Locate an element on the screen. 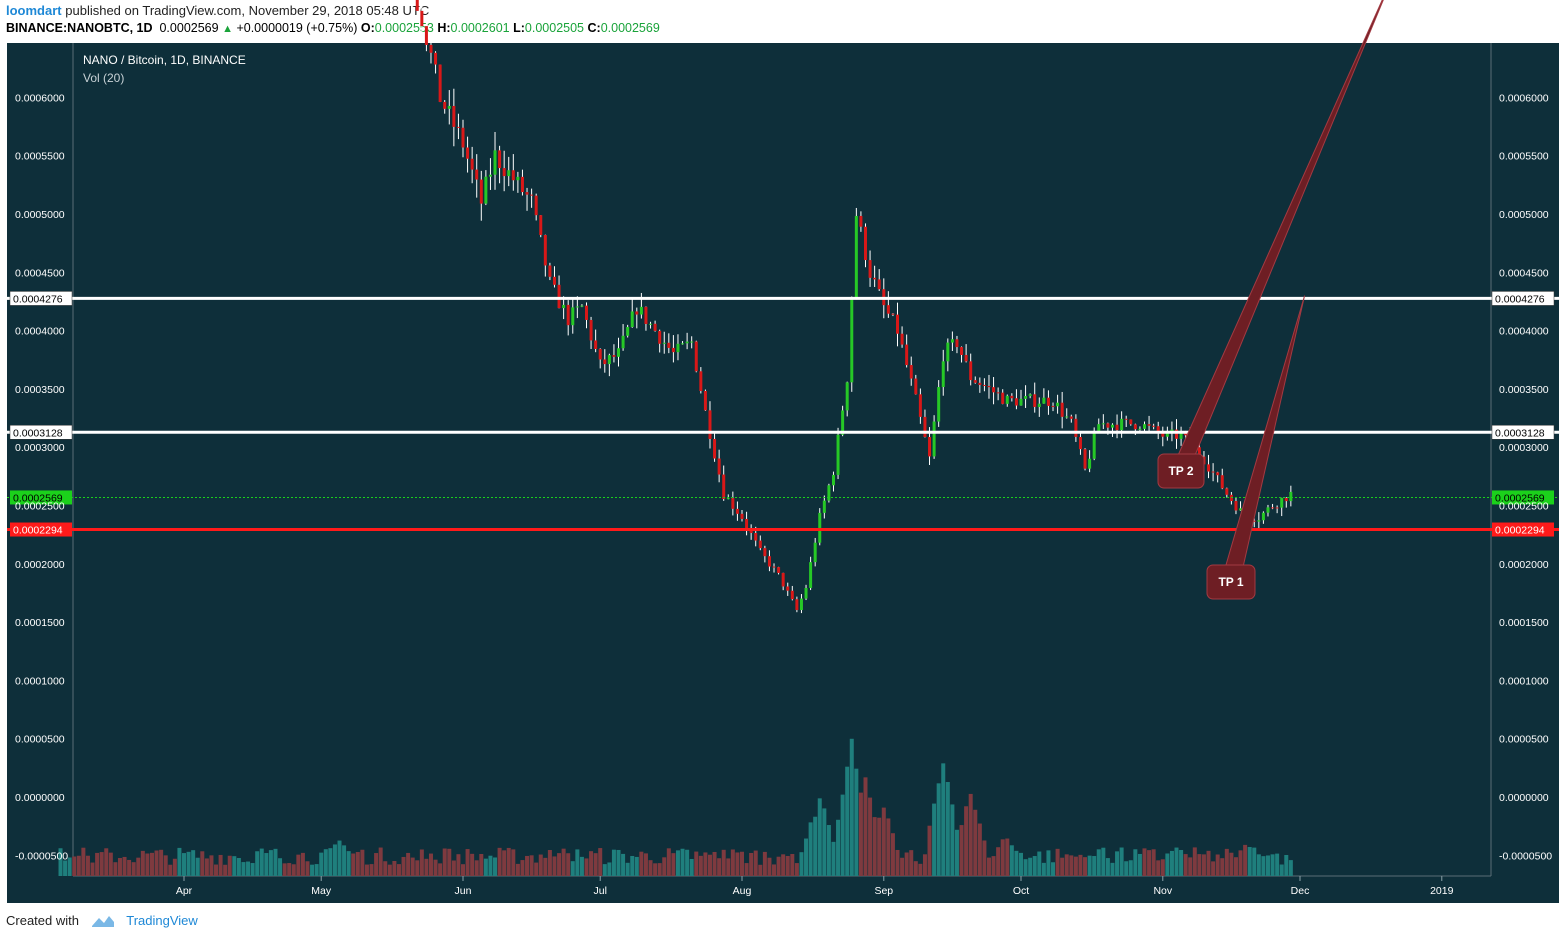 This screenshot has width=1565, height=939. y-tick-left: 0.0006000 is located at coordinates (40, 98).